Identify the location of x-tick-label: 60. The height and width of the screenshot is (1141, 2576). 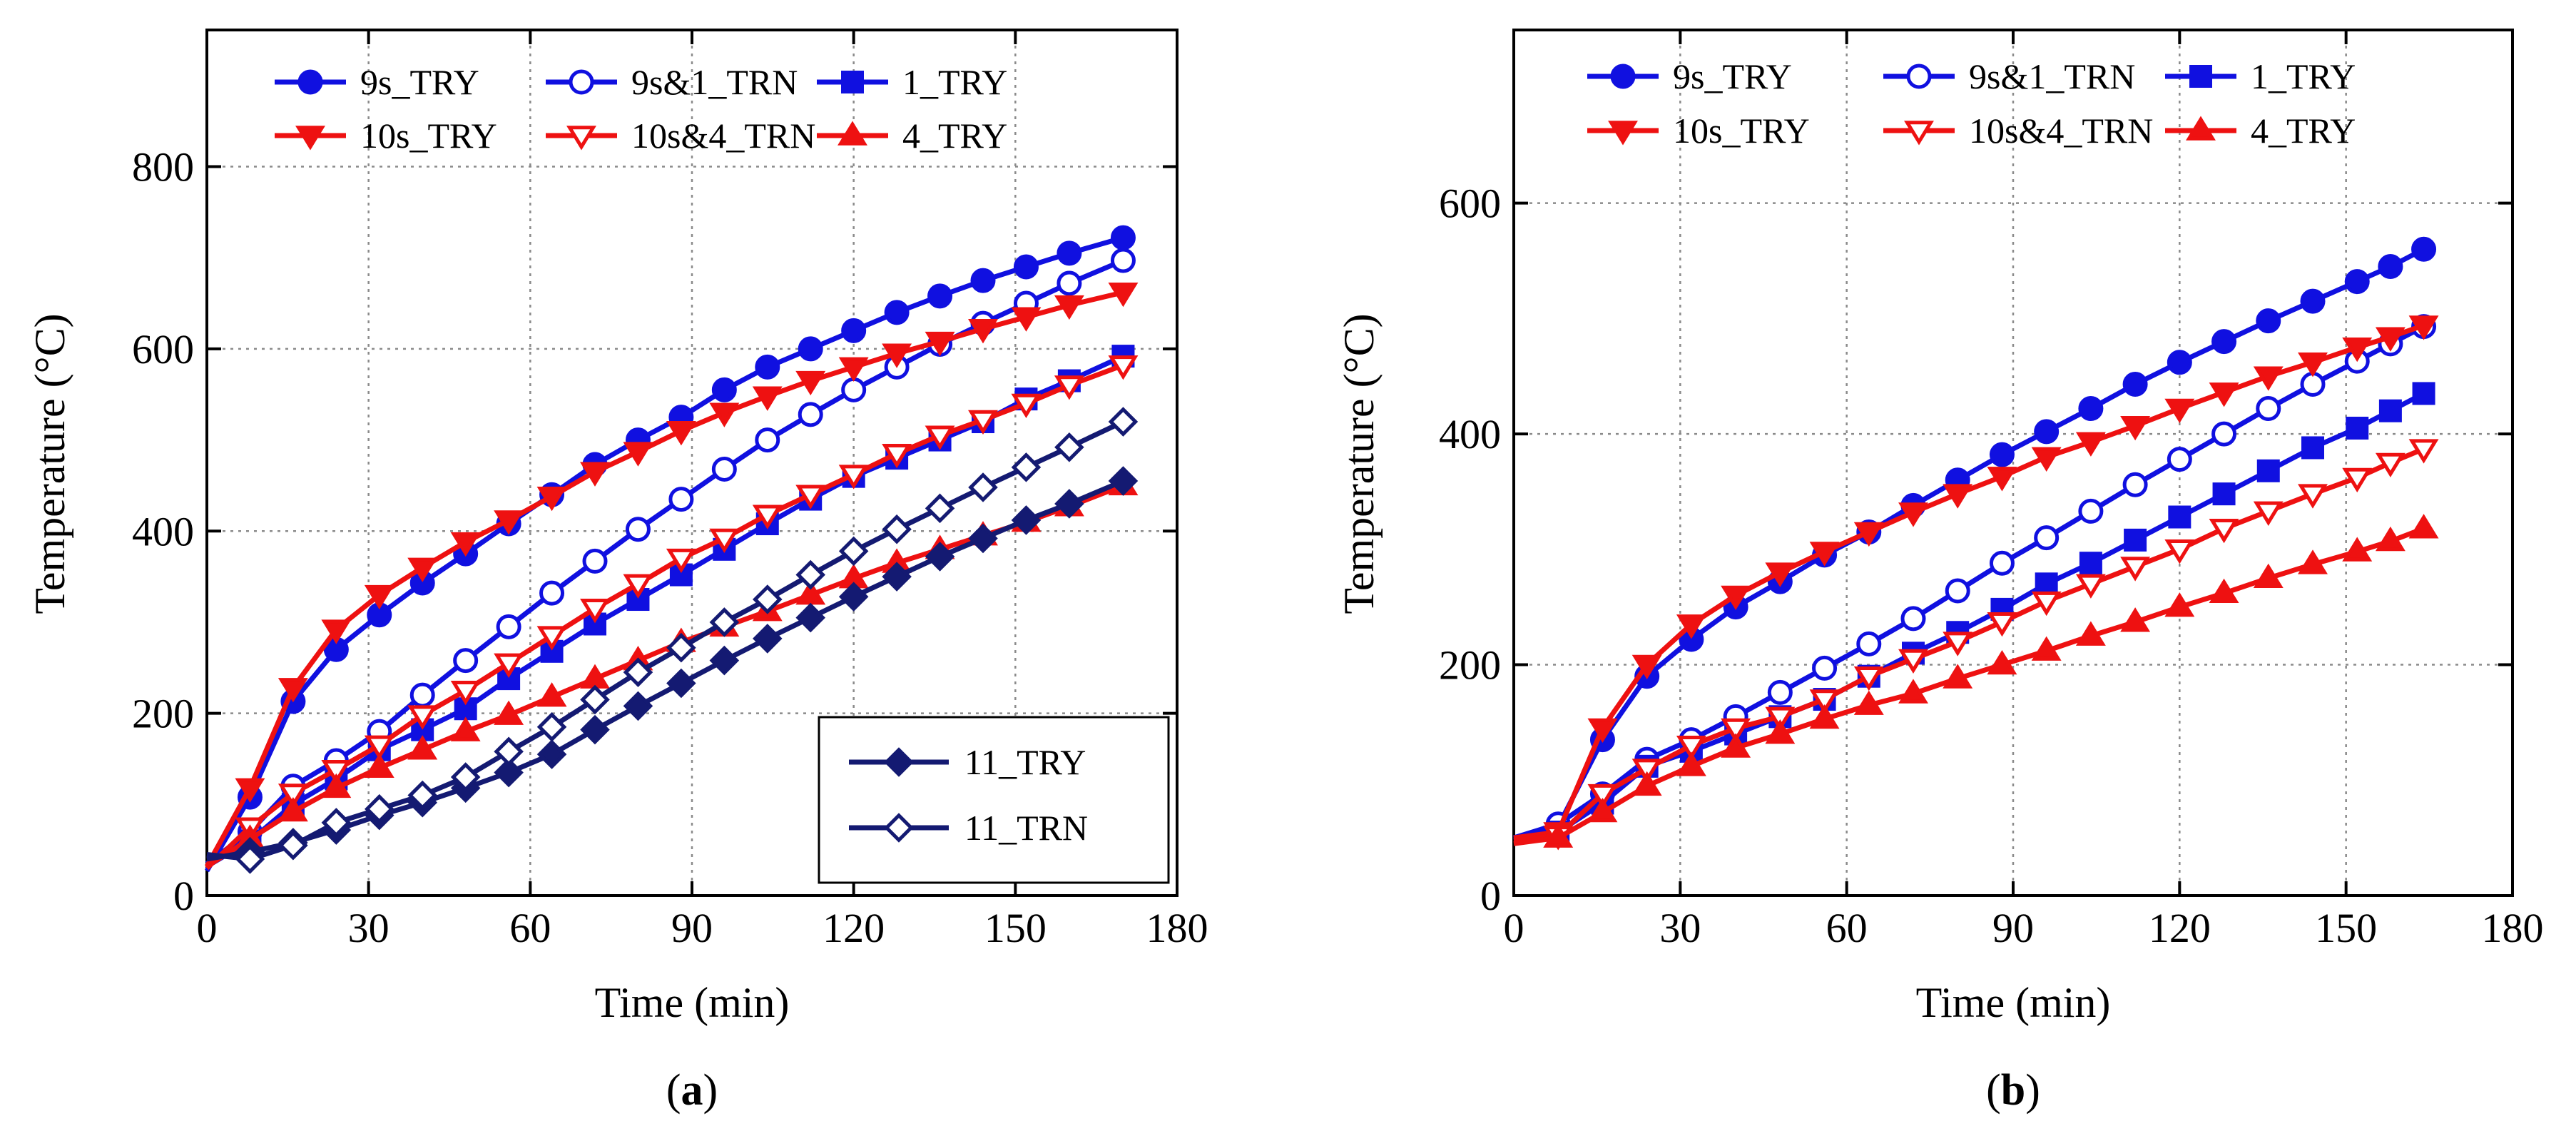
(530, 928).